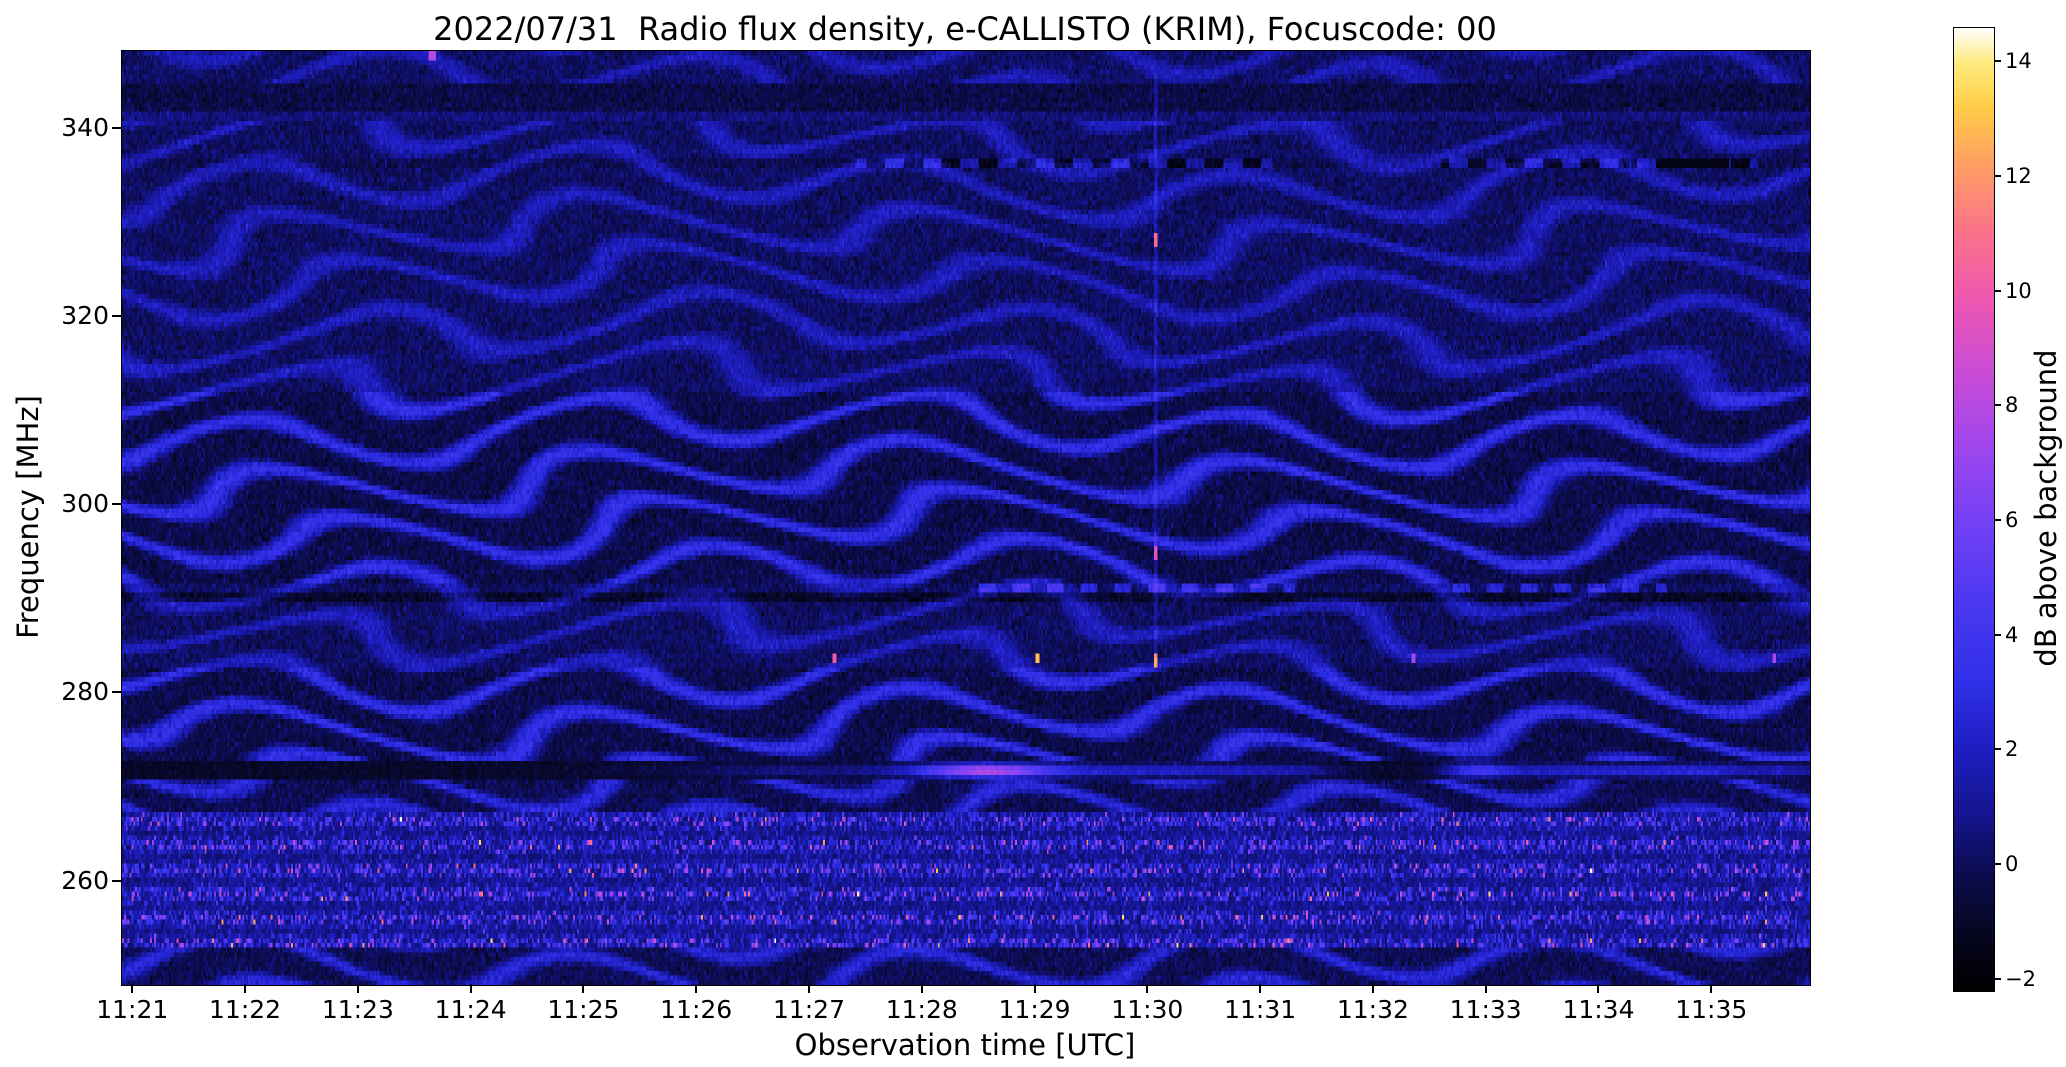 The height and width of the screenshot is (1067, 2066). I want to click on colorbar-tick-label: 14, so click(2018, 61).